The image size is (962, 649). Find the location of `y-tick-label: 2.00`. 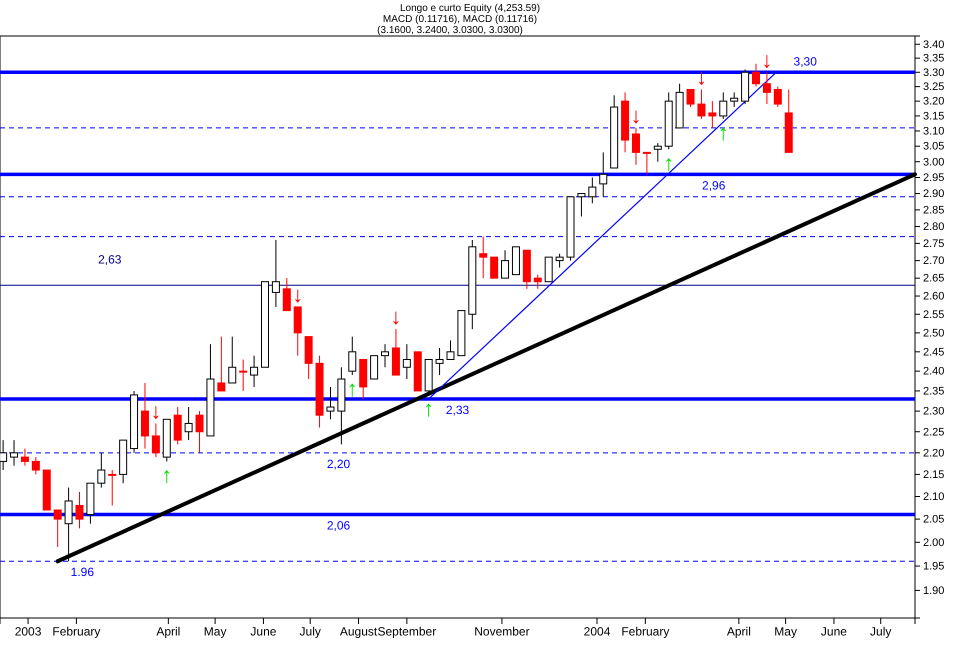

y-tick-label: 2.00 is located at coordinates (933, 542).